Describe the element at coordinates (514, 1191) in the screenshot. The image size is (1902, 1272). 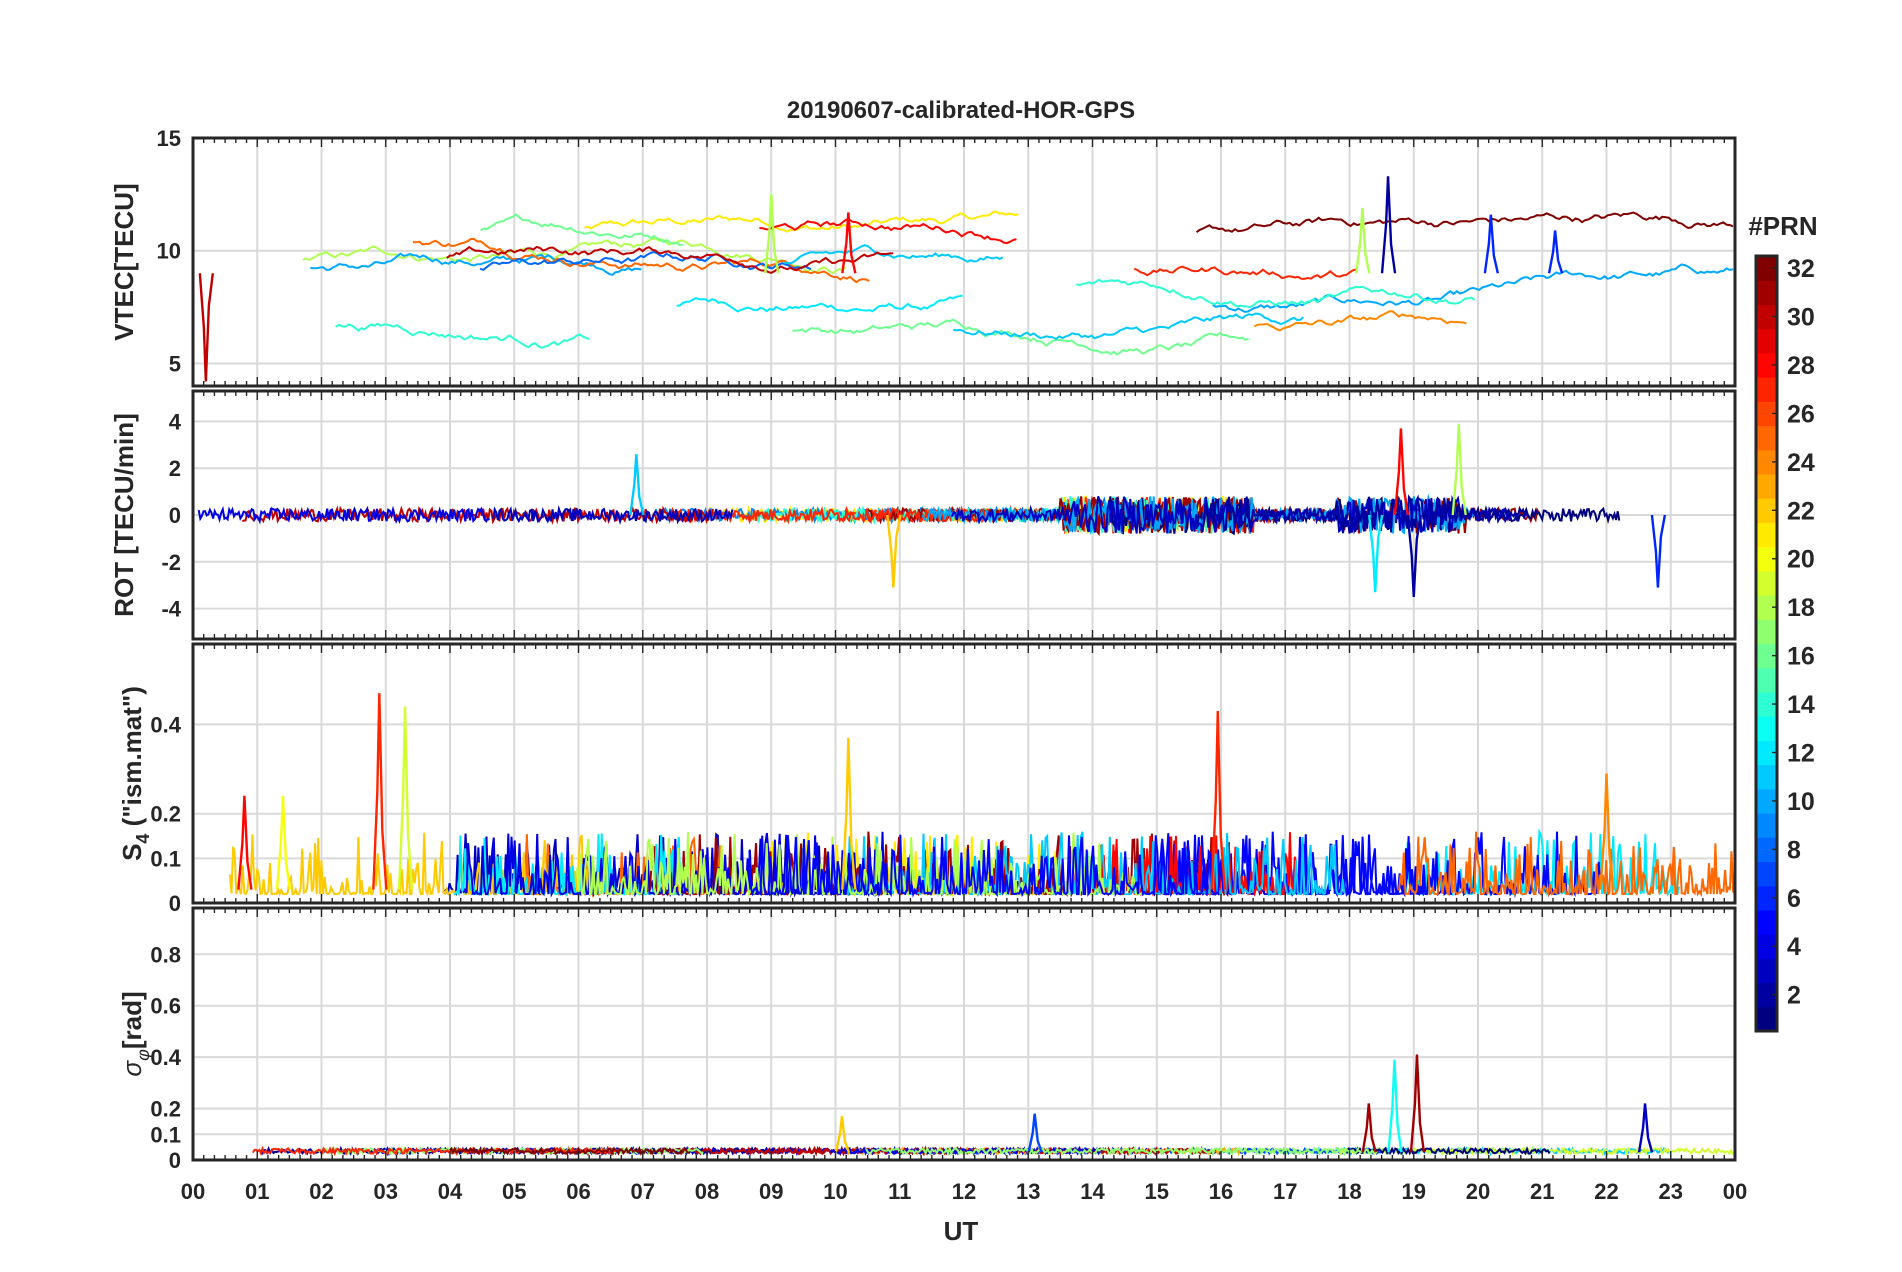
I see `x-tick-label: 05` at that location.